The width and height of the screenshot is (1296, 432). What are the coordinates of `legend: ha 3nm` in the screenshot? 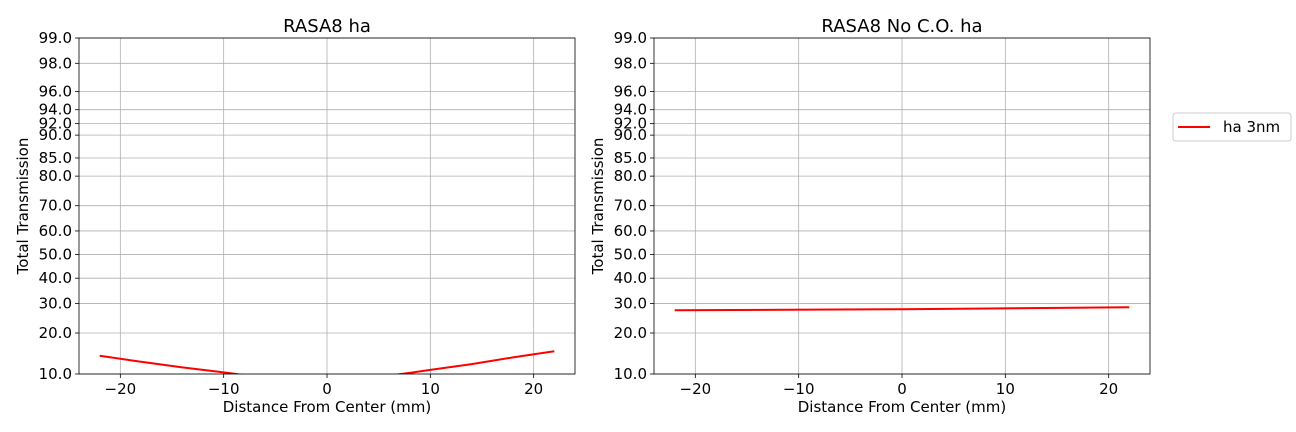 It's located at (1232, 127).